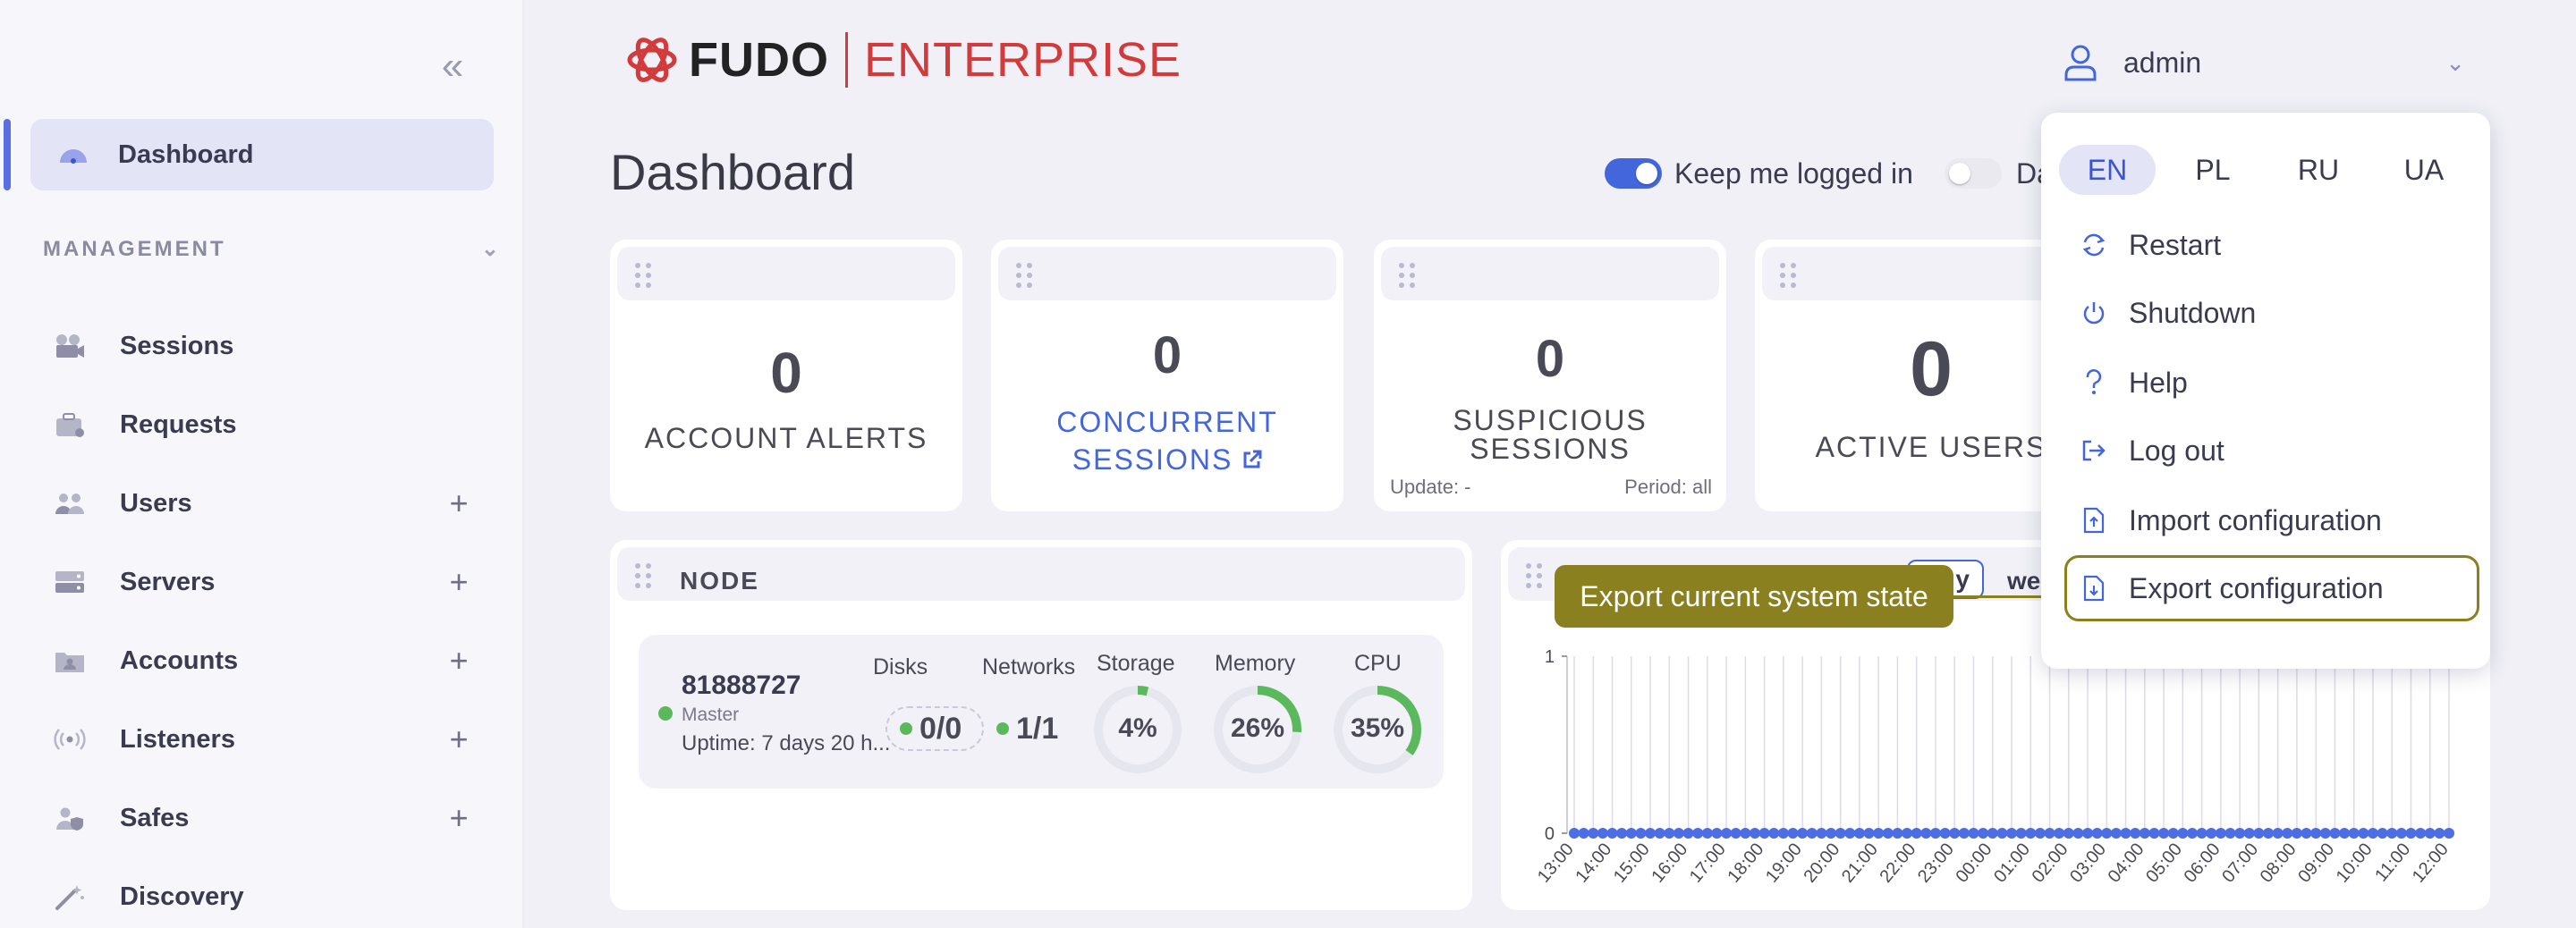 This screenshot has width=2576, height=928. I want to click on keep-logged-in-toggle, so click(1633, 173).